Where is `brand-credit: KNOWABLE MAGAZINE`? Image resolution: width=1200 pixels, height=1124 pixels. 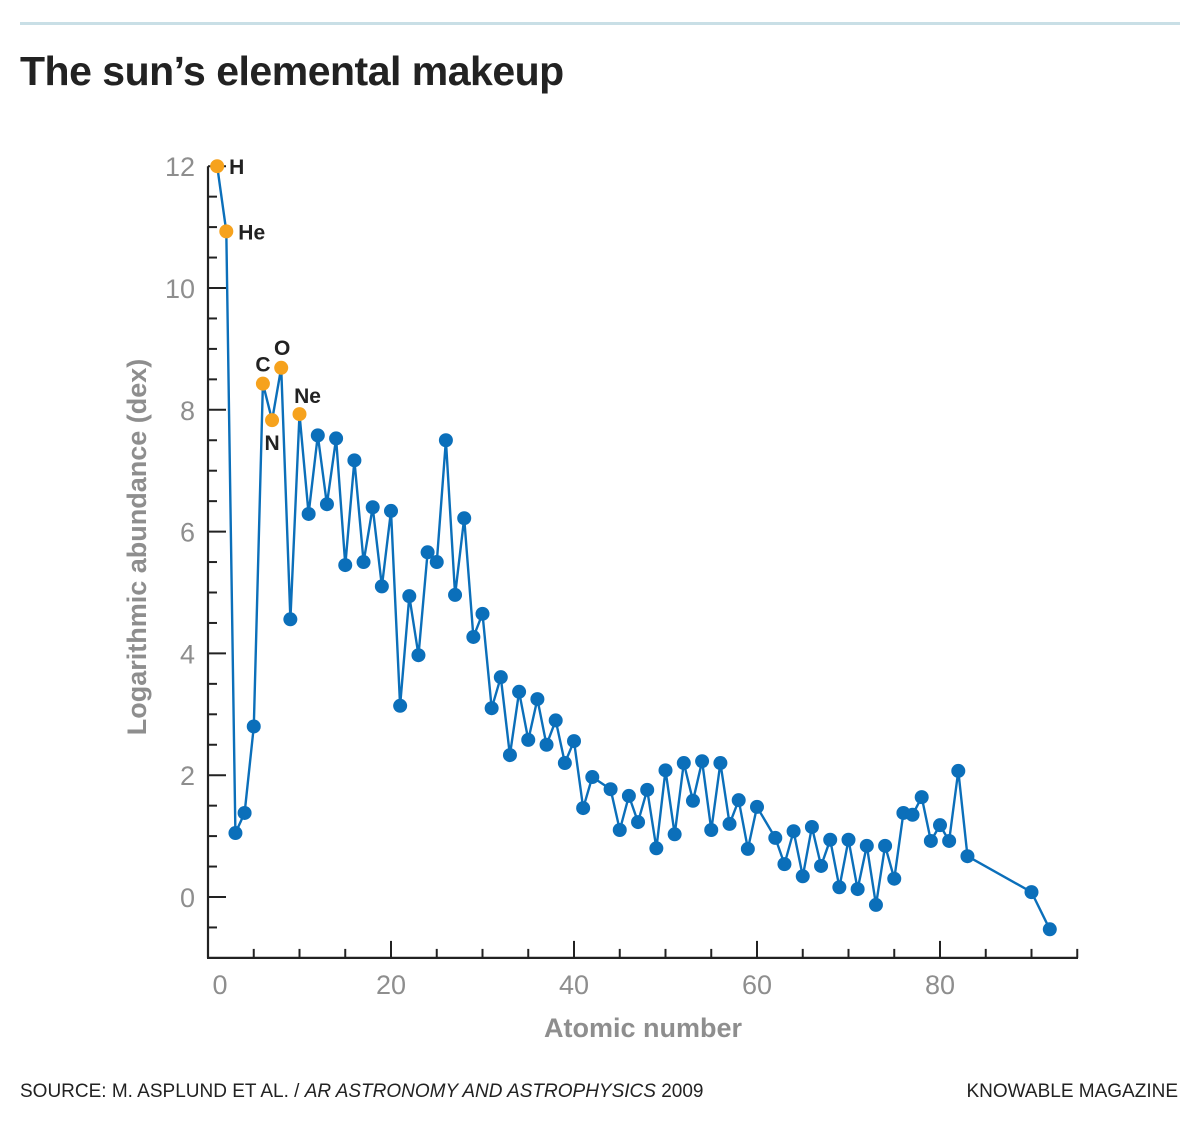
brand-credit: KNOWABLE MAGAZINE is located at coordinates (1072, 1091).